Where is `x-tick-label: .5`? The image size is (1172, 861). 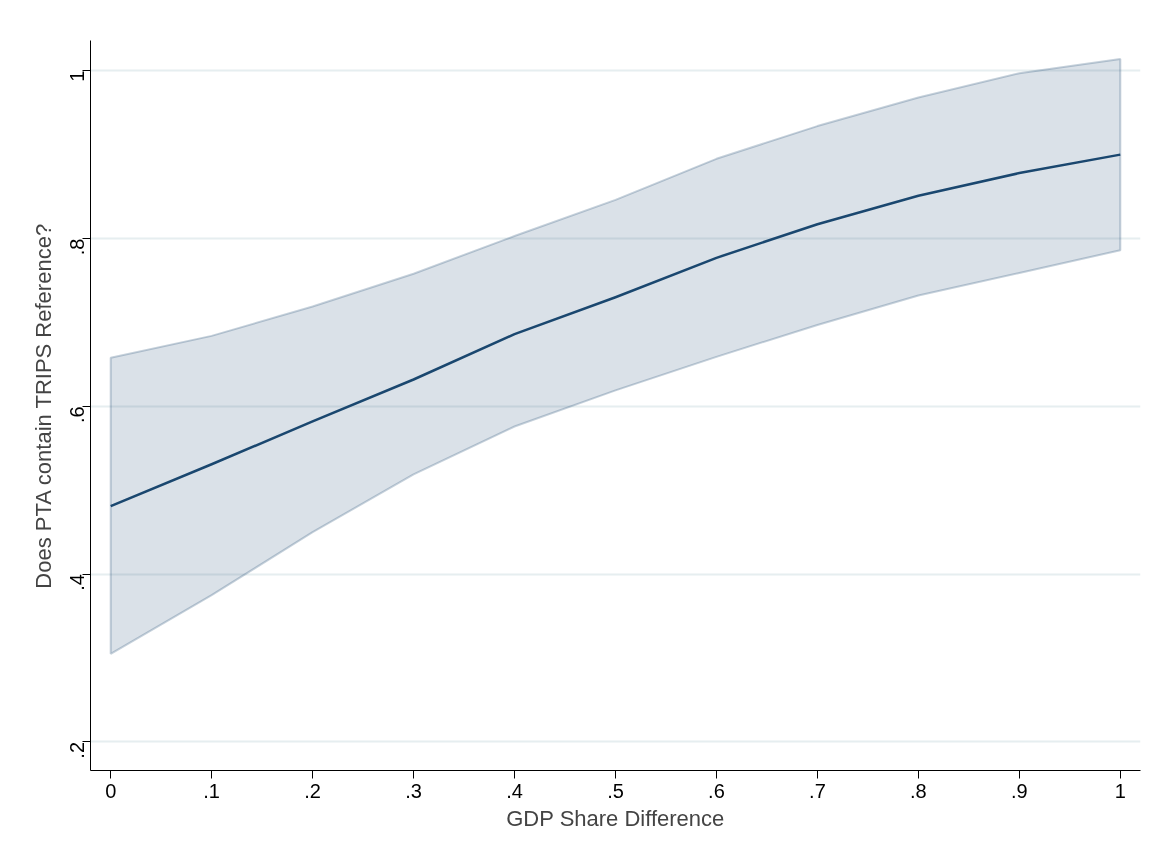
x-tick-label: .5 is located at coordinates (615, 790).